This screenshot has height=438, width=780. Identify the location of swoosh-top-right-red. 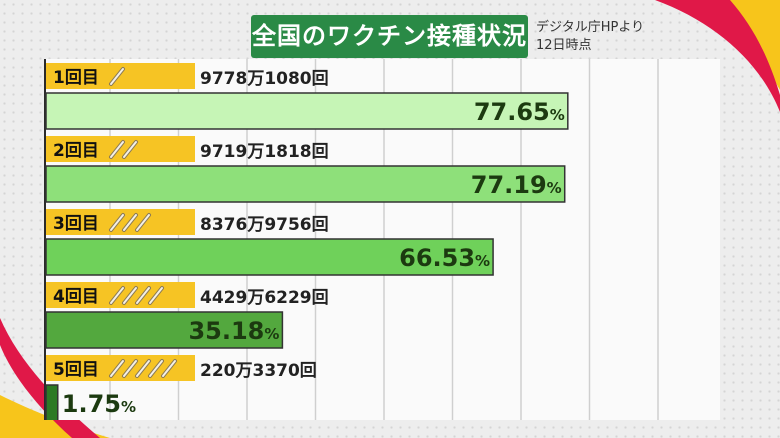
(717, 56).